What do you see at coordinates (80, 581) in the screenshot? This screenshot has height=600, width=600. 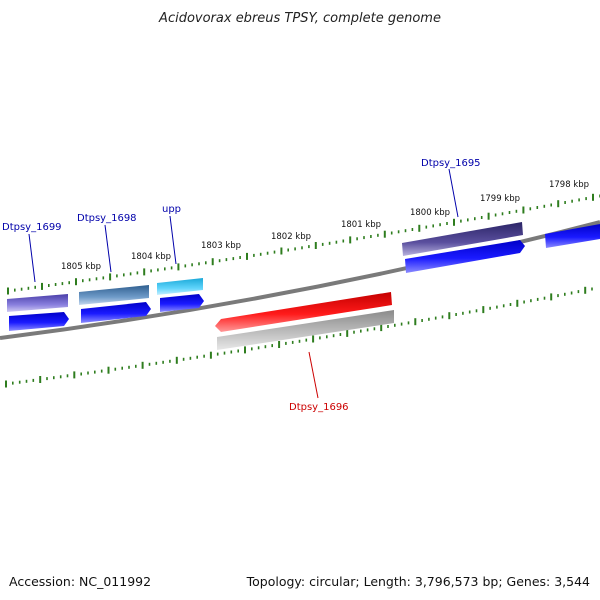 I see `accession-text: Accession: NC_011992` at bounding box center [80, 581].